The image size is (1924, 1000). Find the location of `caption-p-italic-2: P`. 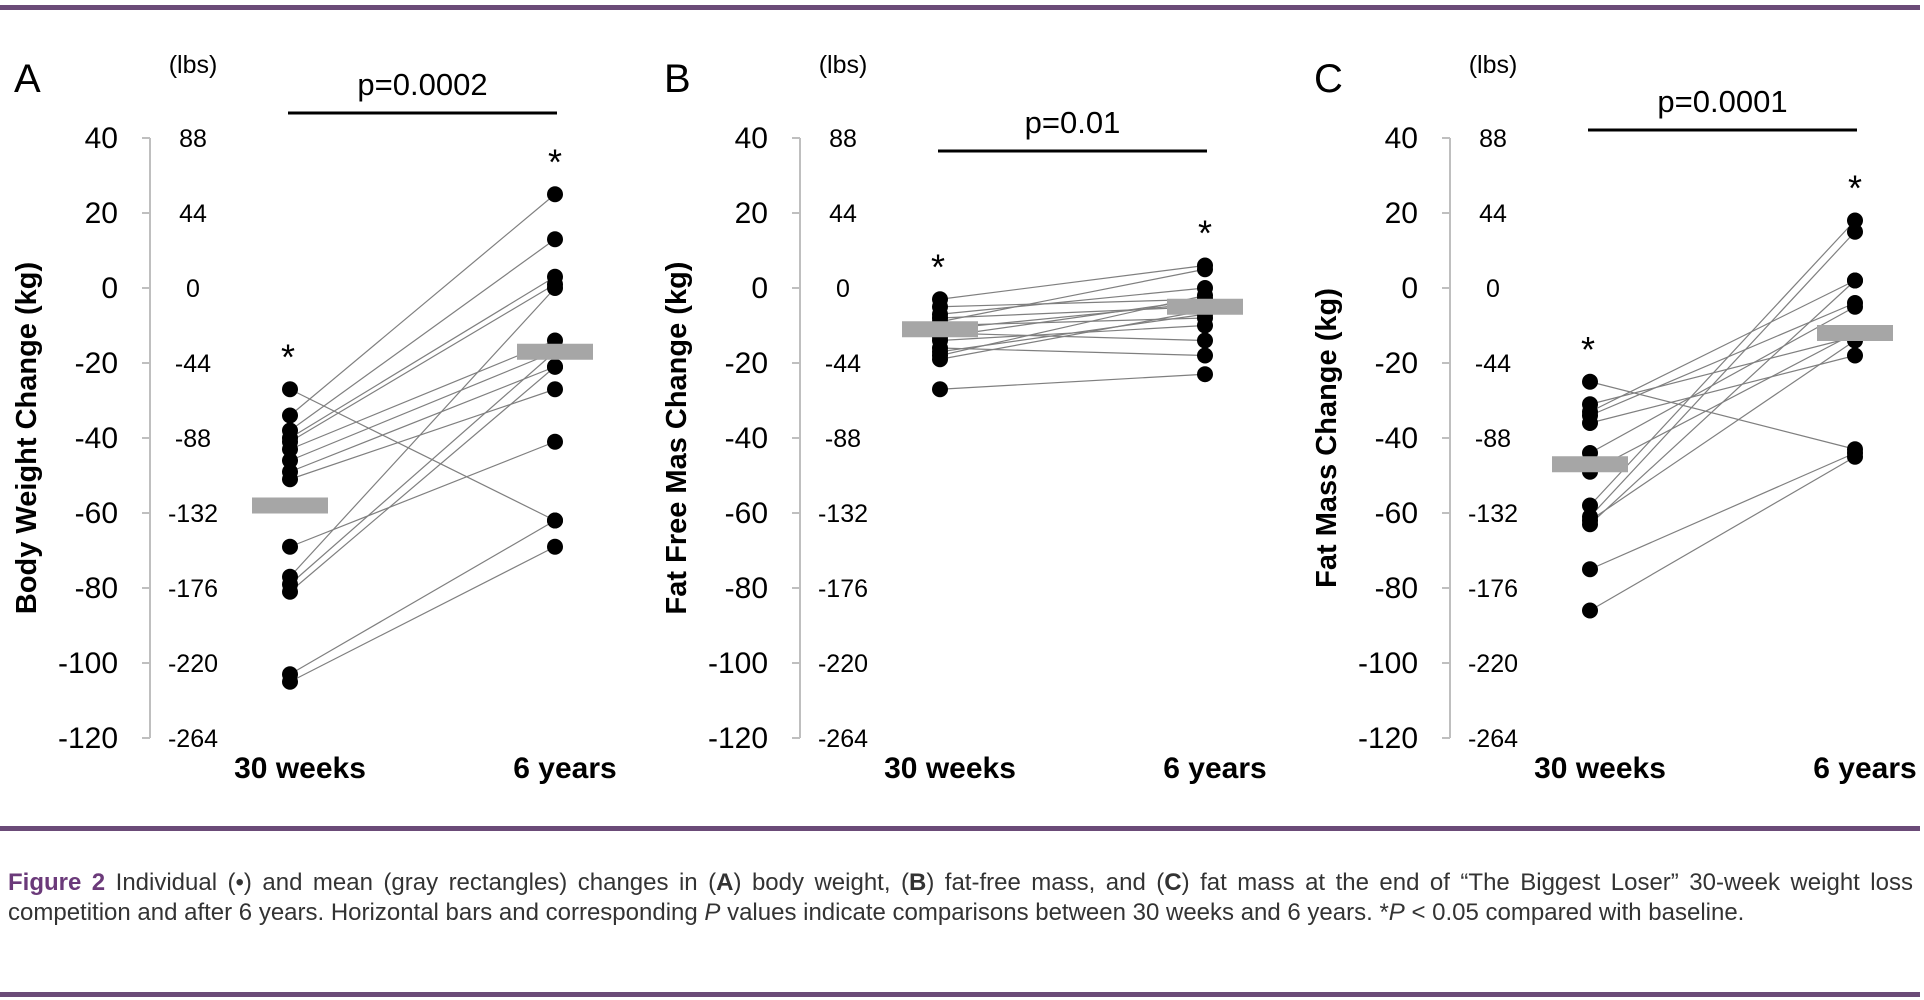

caption-p-italic-2: P is located at coordinates (1396, 912).